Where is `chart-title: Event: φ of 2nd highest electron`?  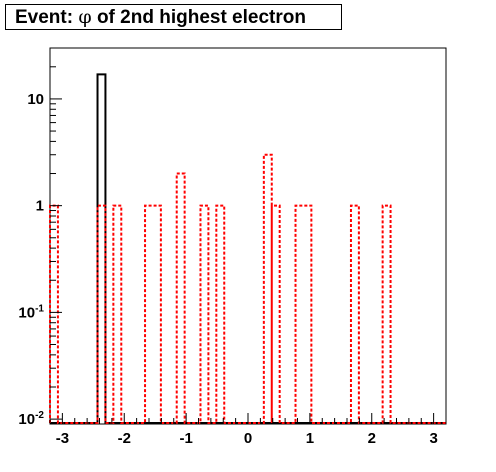
chart-title: Event: φ of 2nd highest electron is located at coordinates (173, 17).